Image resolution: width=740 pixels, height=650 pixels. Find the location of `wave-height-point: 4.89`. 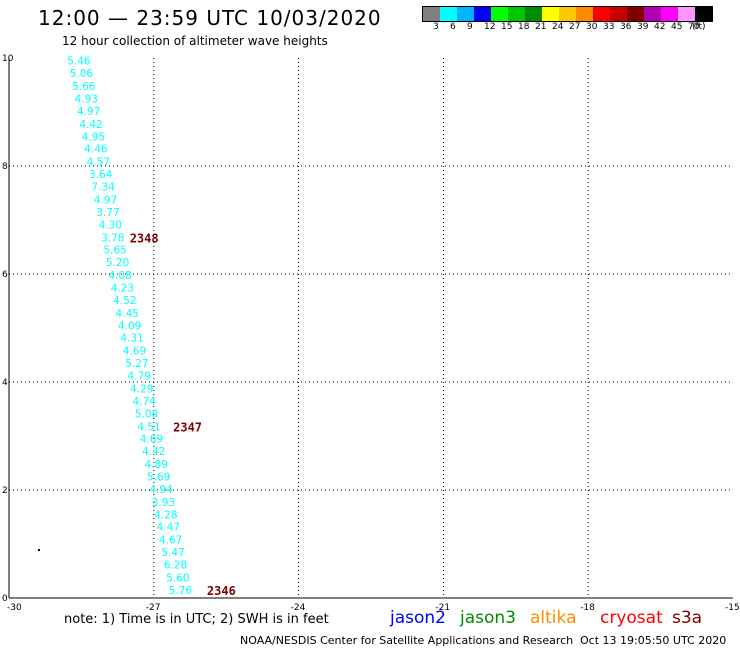

wave-height-point: 4.89 is located at coordinates (156, 465).